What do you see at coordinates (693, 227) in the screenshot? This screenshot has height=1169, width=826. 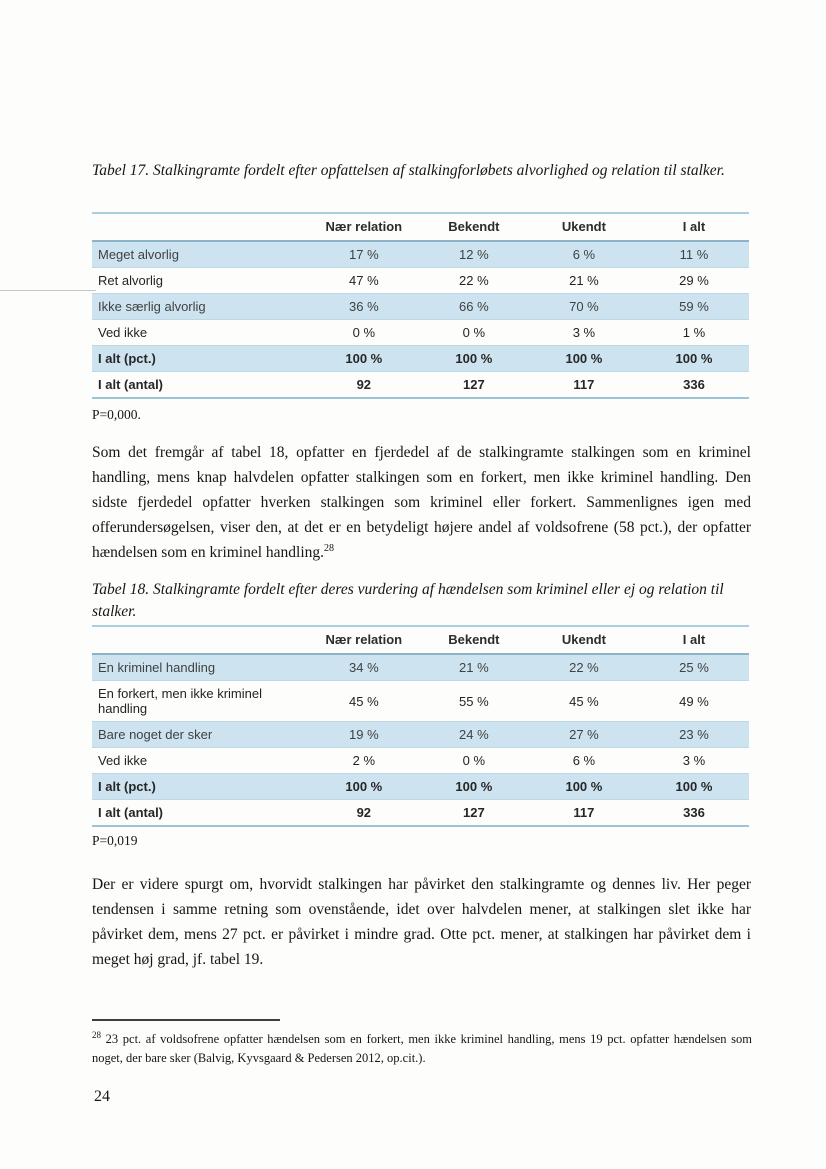 I see `table17-col-header: I alt` at bounding box center [693, 227].